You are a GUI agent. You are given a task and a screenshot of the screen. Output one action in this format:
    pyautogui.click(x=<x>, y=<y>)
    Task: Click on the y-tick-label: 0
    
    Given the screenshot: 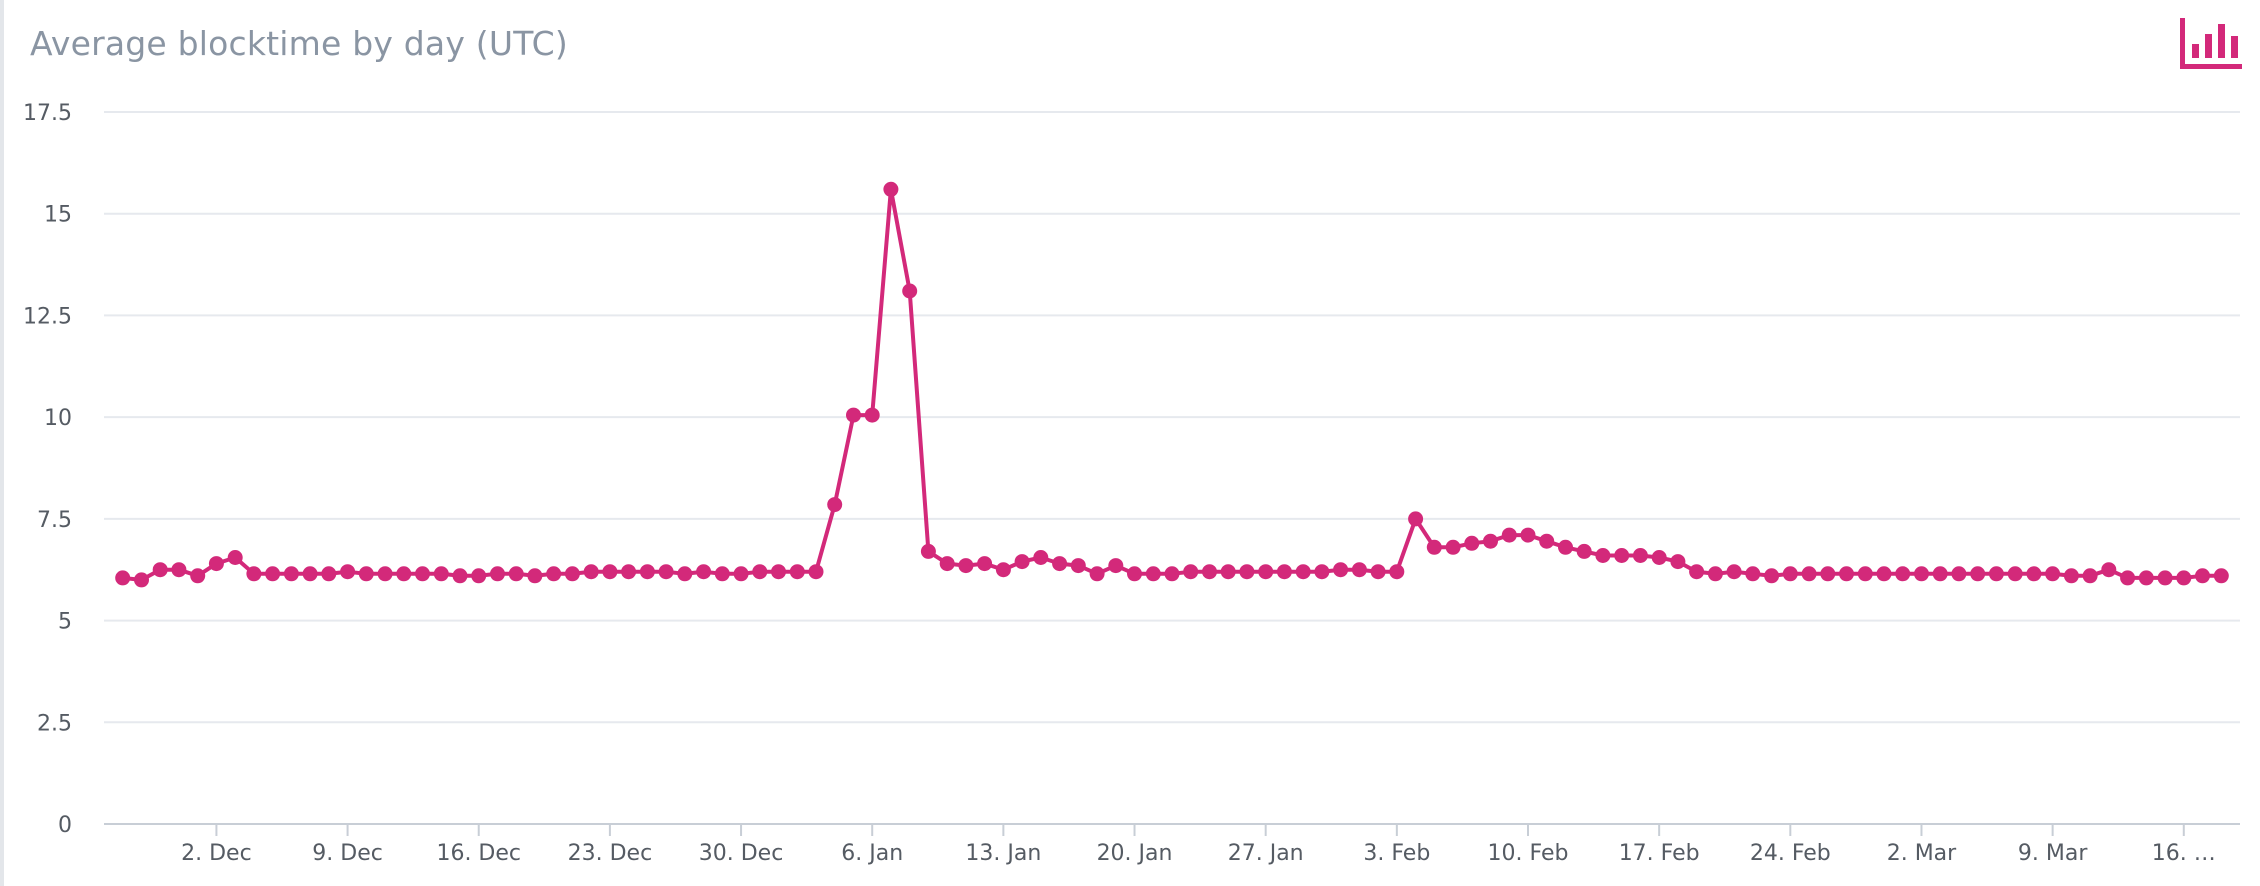 What is the action you would take?
    pyautogui.click(x=65, y=825)
    